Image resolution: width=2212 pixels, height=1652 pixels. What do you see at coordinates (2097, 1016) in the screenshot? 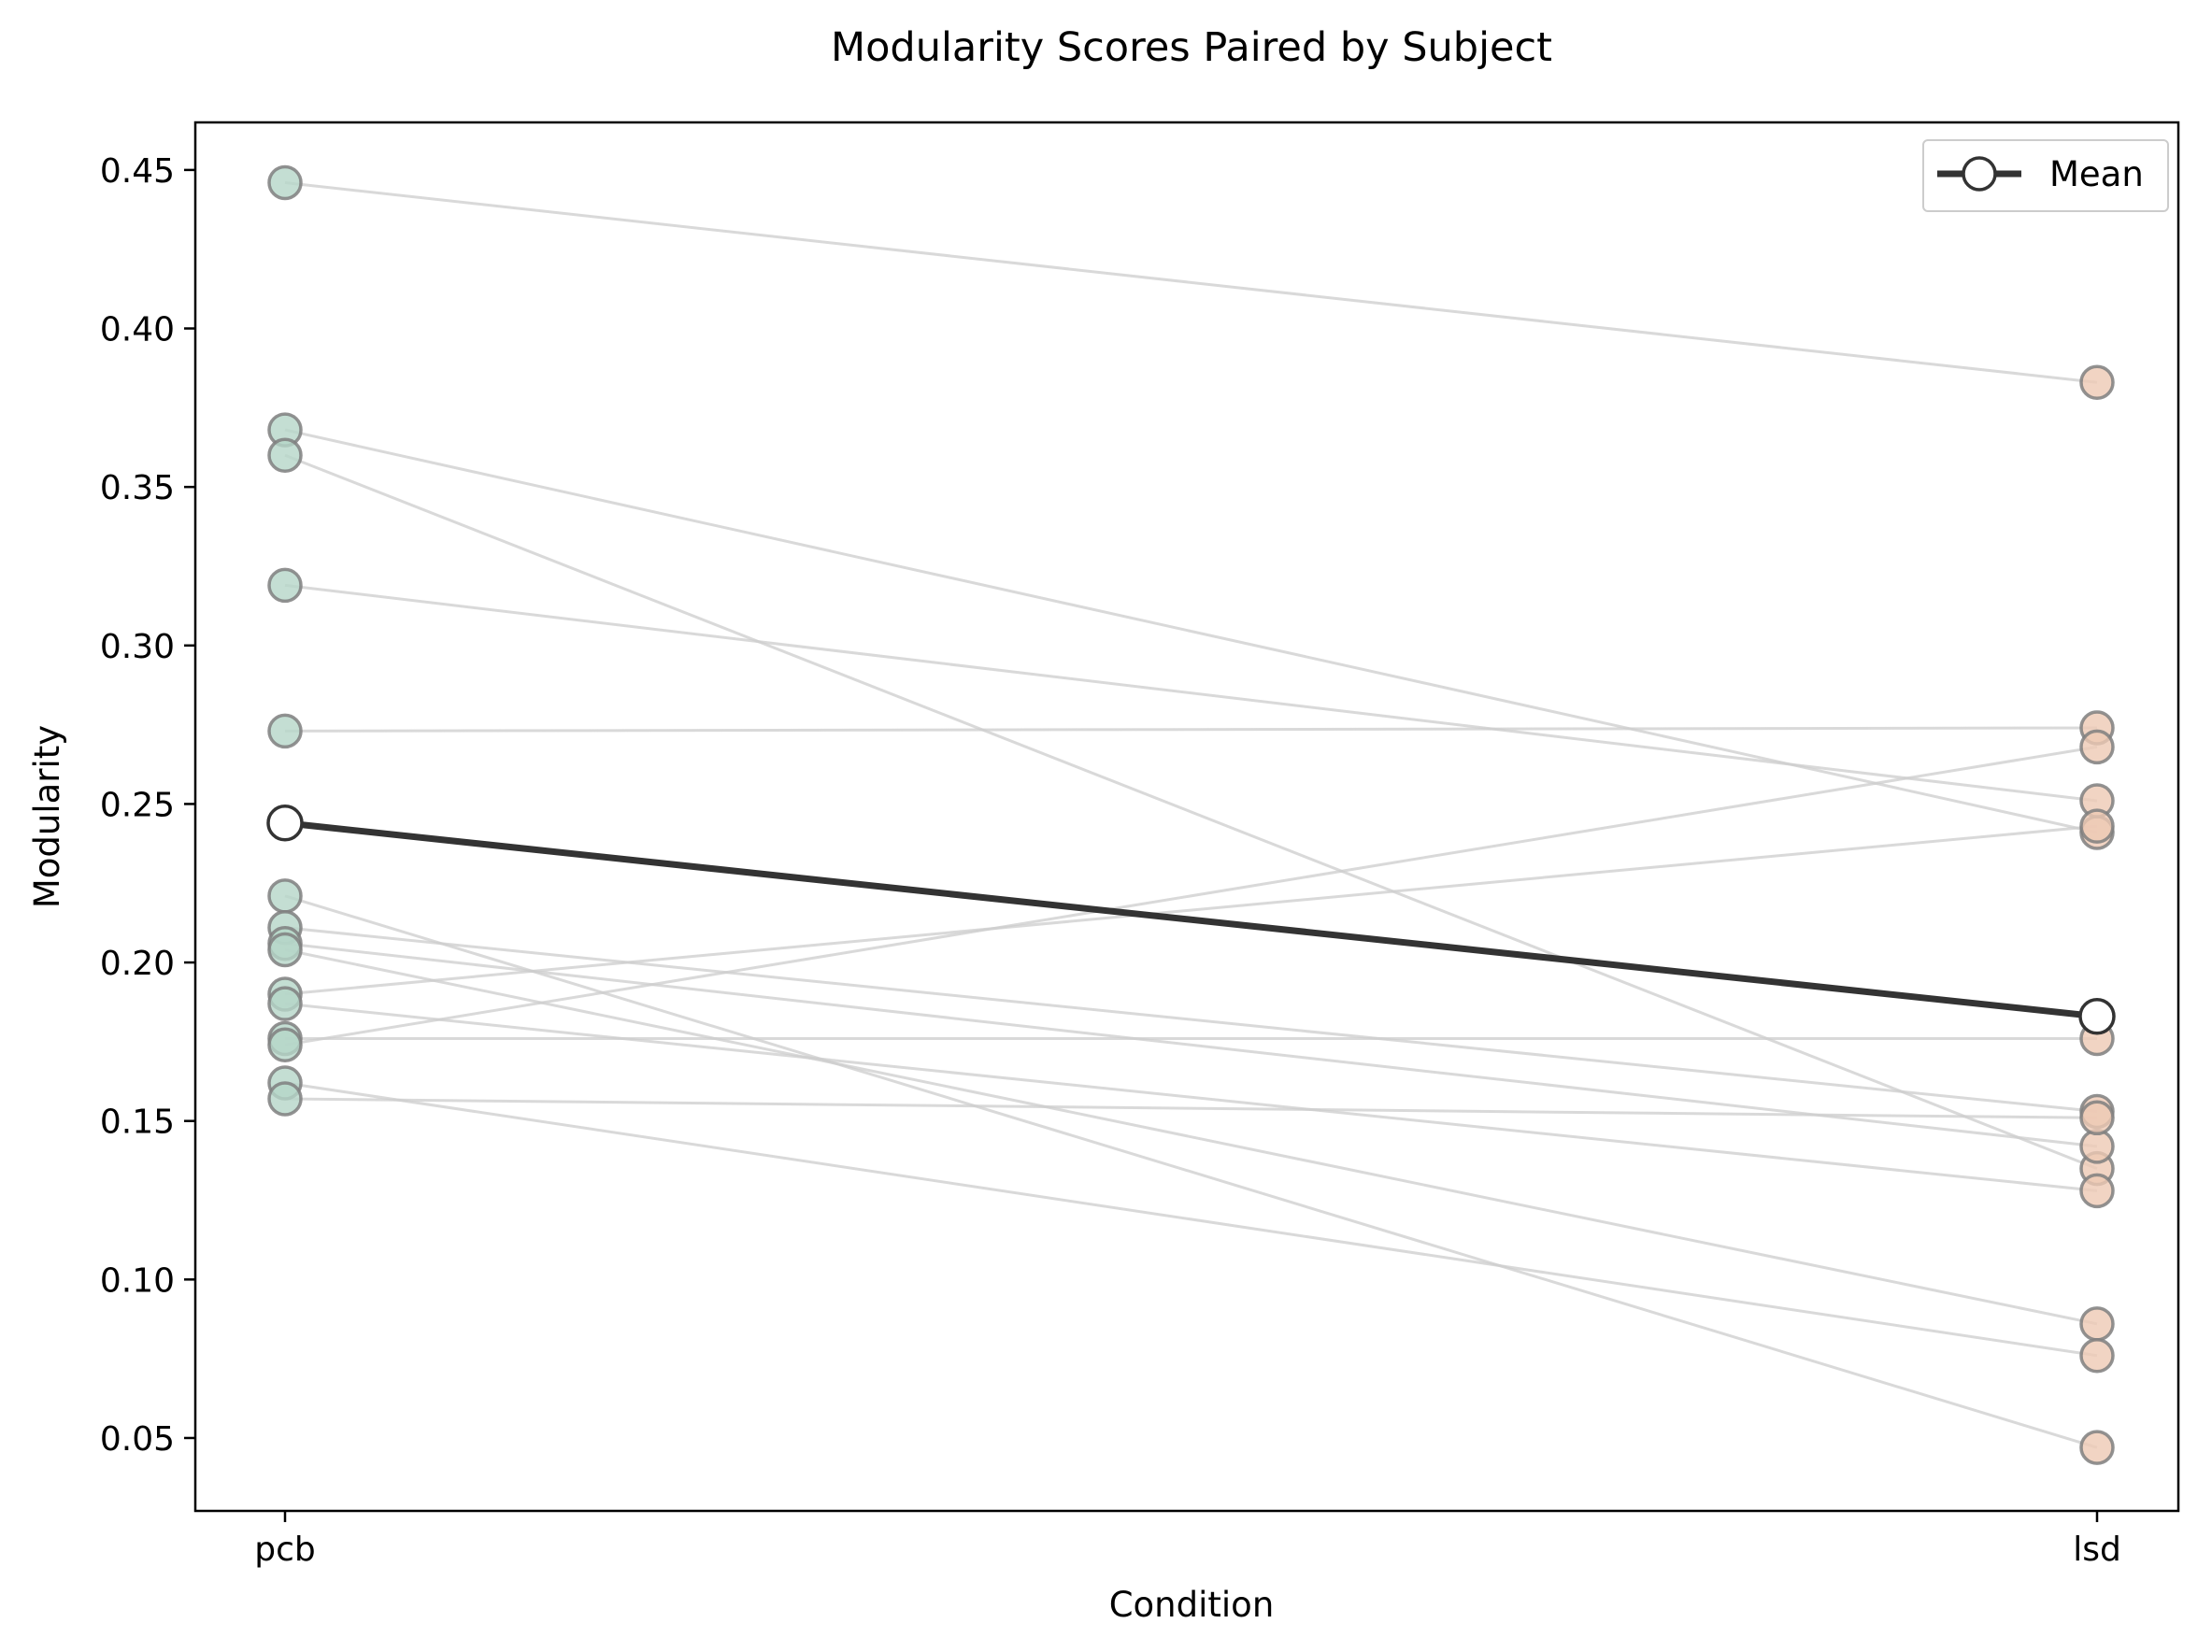
I see `mean-marker-lsd` at bounding box center [2097, 1016].